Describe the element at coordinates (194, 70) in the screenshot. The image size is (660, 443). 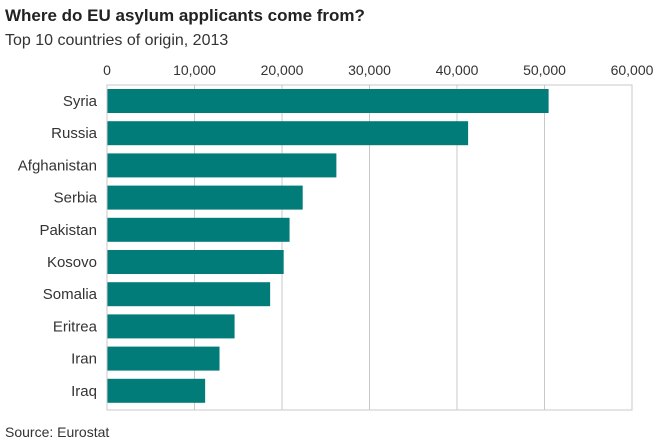
I see `x-tick-label: 10,000` at that location.